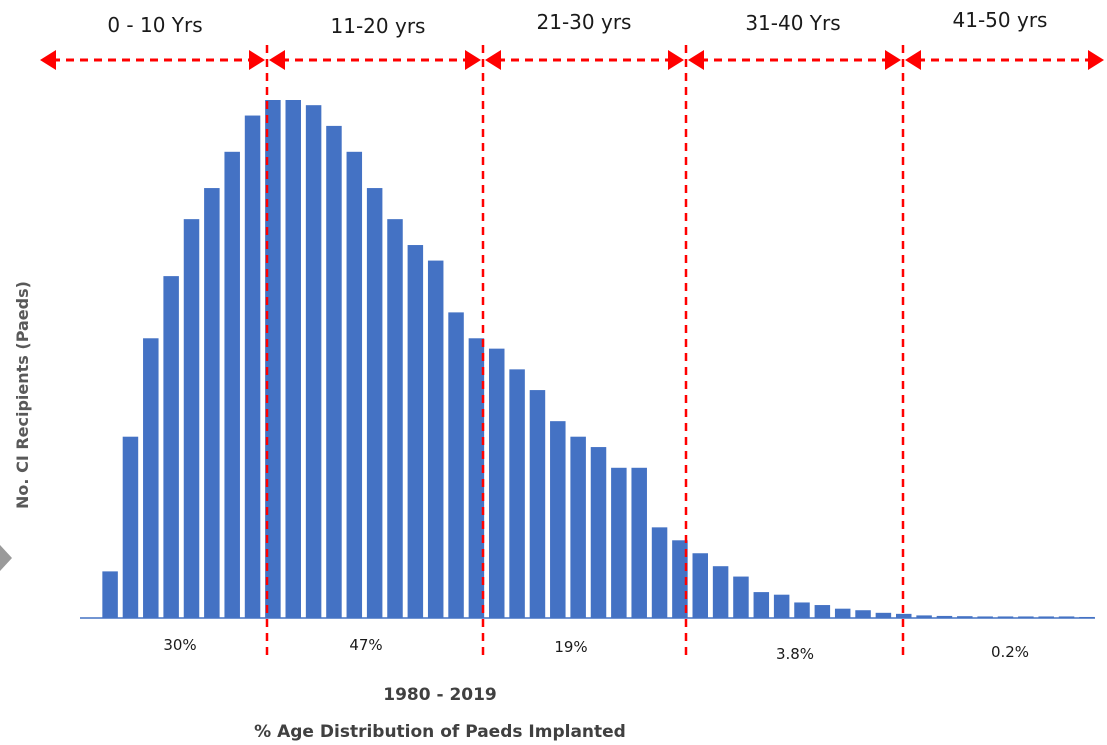 The image size is (1107, 745). Describe the element at coordinates (378, 26) in the screenshot. I see `age-range-label: 11-20 yrs` at that location.